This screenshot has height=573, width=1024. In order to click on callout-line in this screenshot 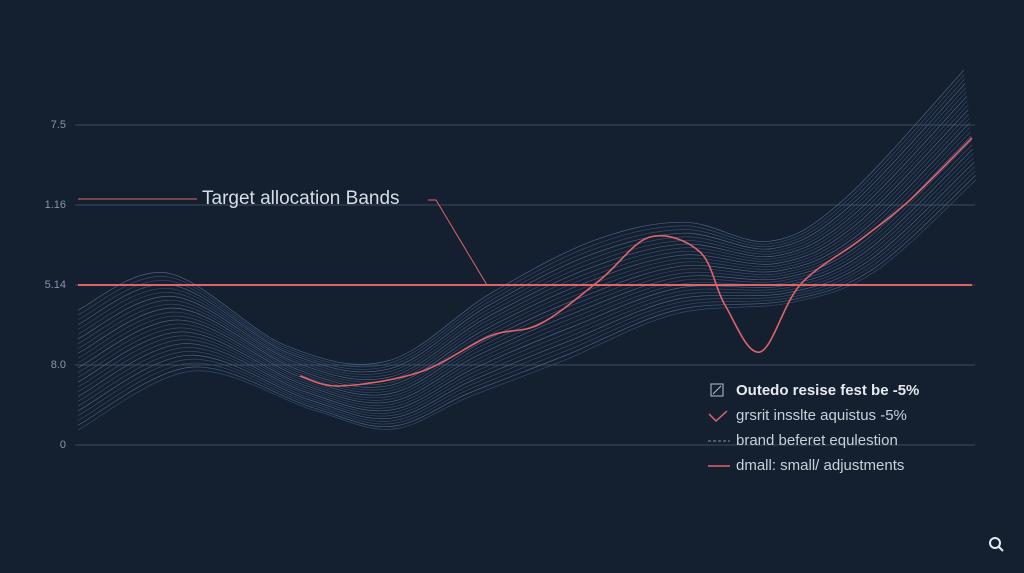, I will do `click(458, 242)`.